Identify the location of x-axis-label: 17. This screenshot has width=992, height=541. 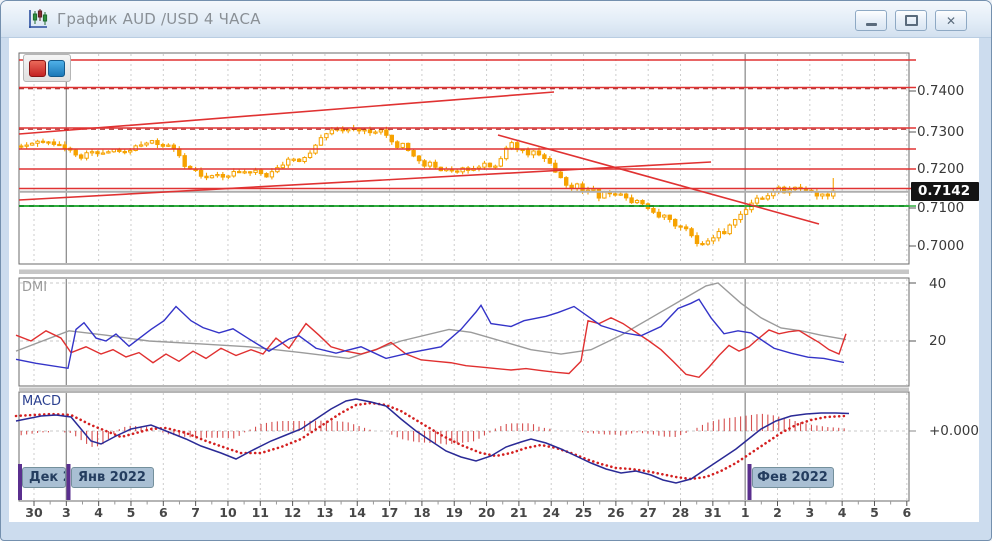
(389, 512).